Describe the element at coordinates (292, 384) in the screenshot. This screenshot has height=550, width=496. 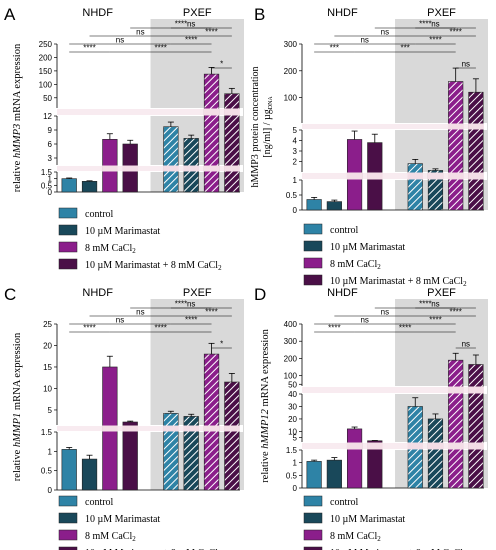
I see `y-tick-label: 50` at that location.